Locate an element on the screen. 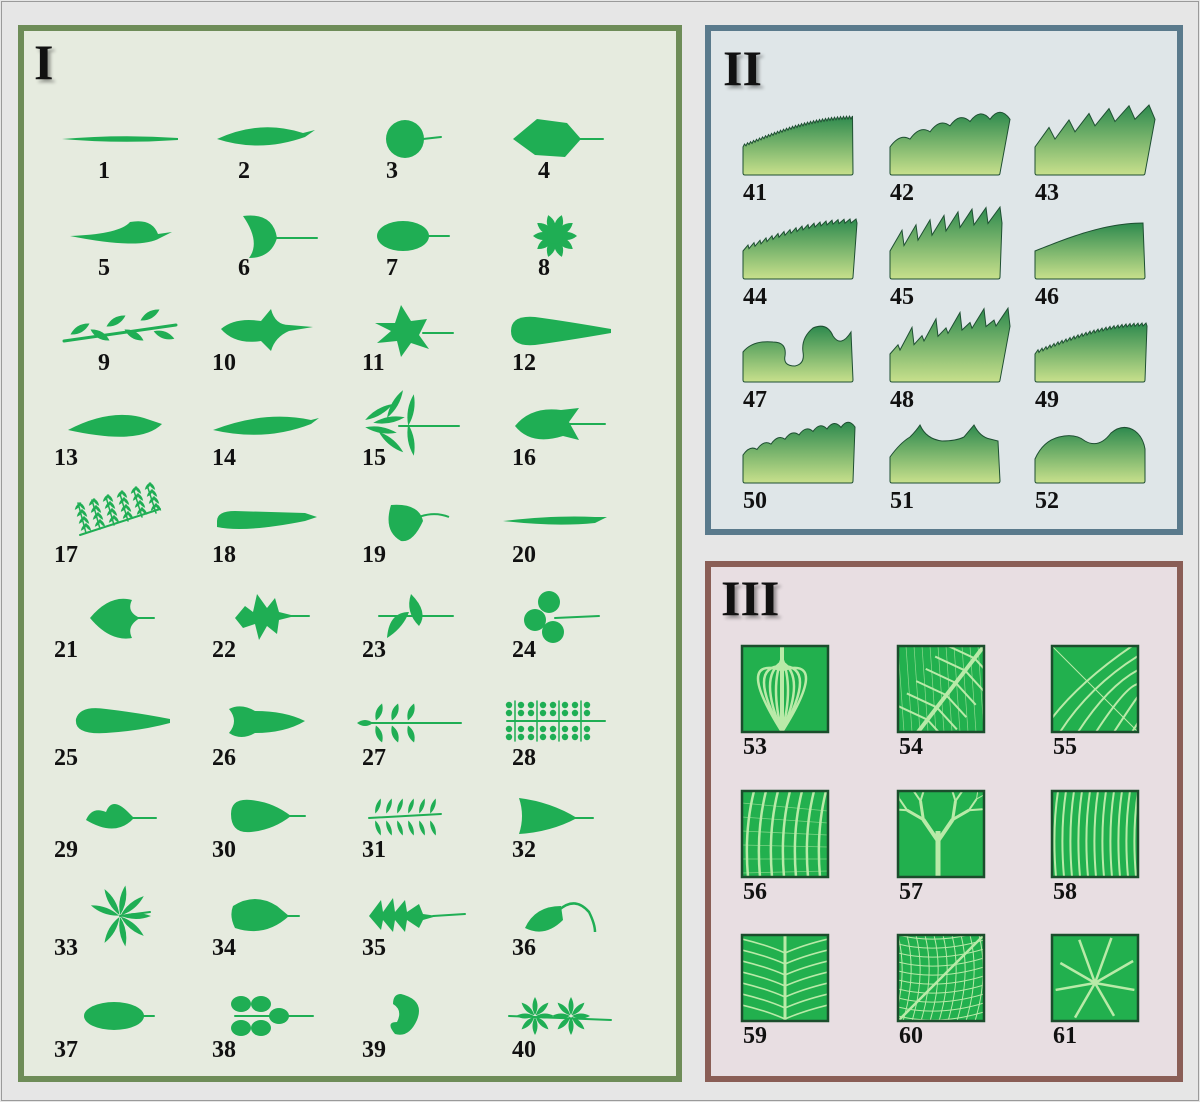 This screenshot has height=1102, width=1200. oblanceolate-leaf-icon is located at coordinates (122, 721).